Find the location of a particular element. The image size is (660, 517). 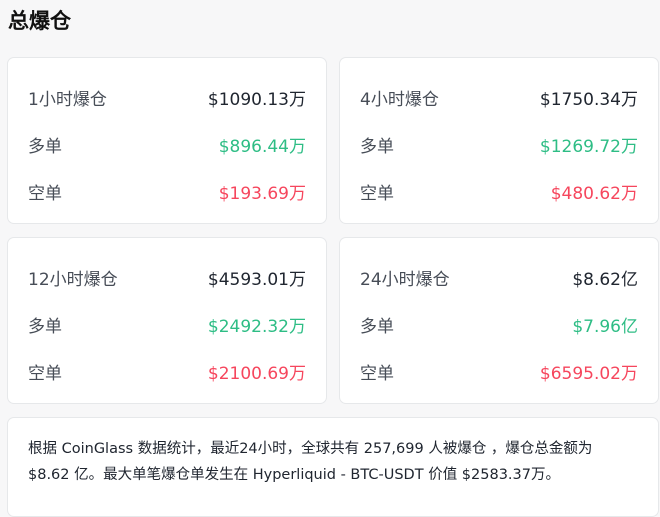

long-value: $896.44万 is located at coordinates (262, 146).